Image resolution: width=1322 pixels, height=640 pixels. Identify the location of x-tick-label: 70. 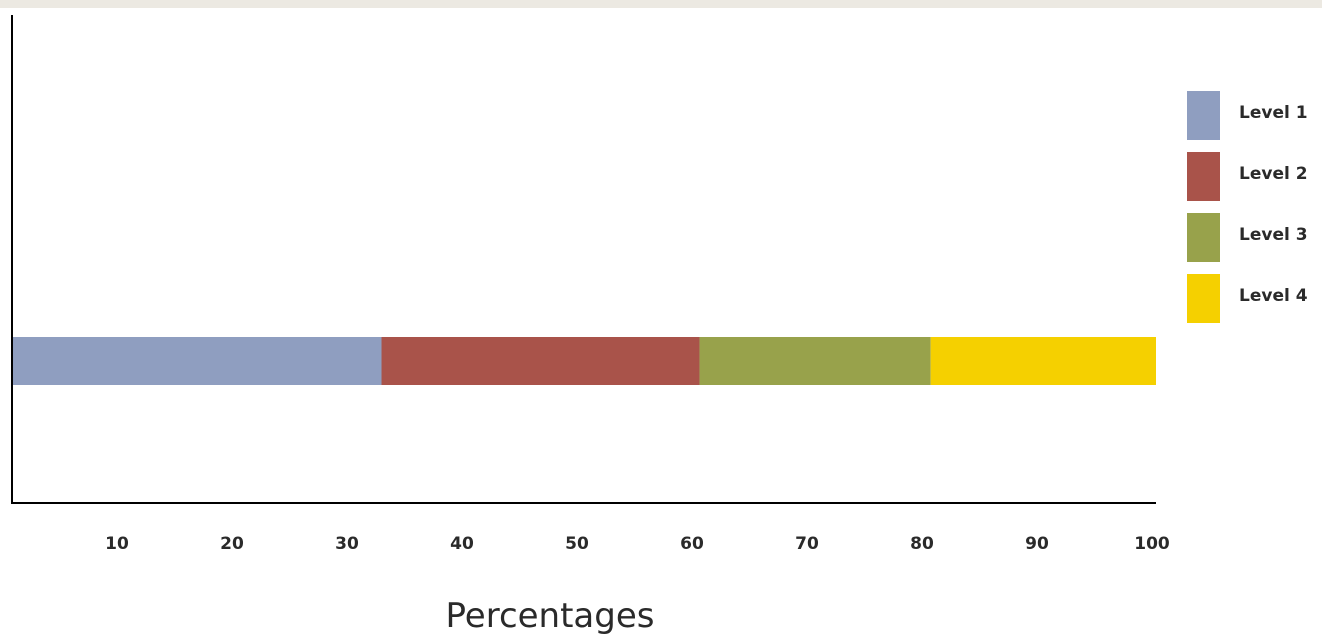
(807, 544).